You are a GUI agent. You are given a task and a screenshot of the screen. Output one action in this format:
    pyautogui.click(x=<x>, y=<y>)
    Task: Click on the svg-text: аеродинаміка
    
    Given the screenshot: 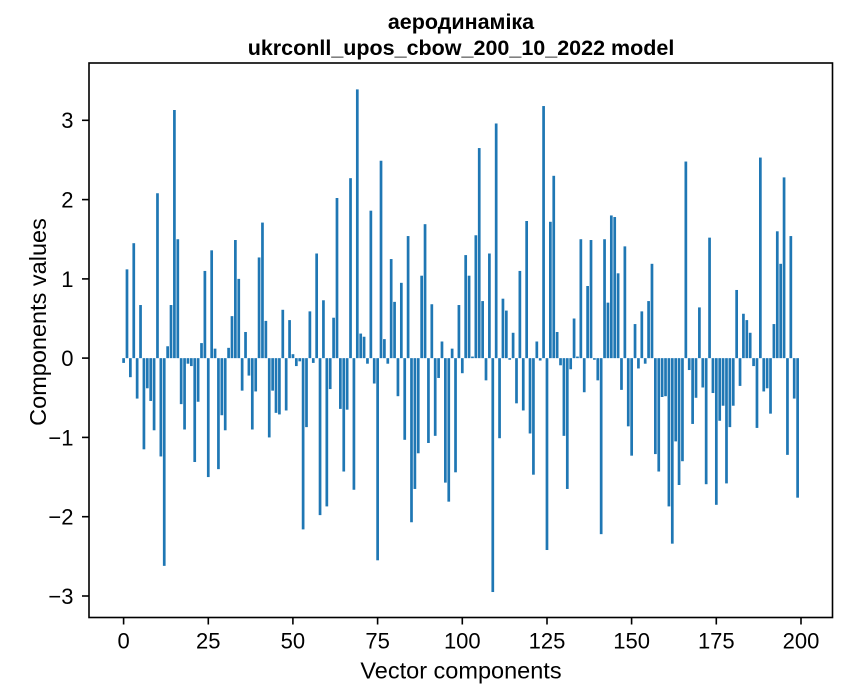 What is the action you would take?
    pyautogui.click(x=461, y=22)
    